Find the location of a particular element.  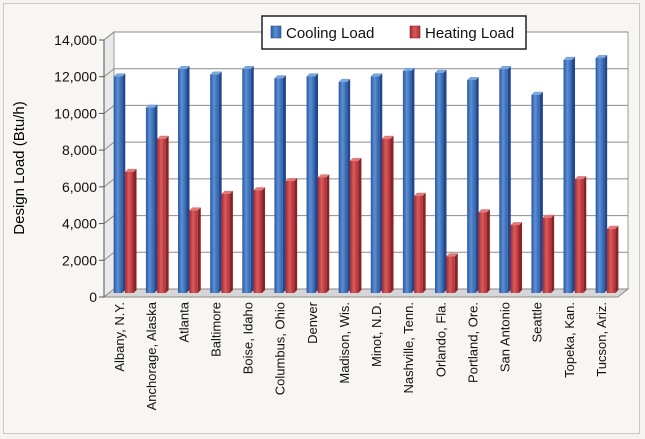

legend: Cooling Load Heating Load is located at coordinates (394, 32).